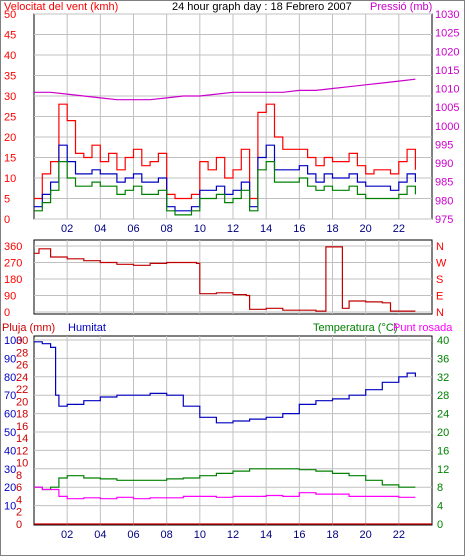  Describe the element at coordinates (444, 201) in the screenshot. I see `y2-tick-label: 980` at that location.